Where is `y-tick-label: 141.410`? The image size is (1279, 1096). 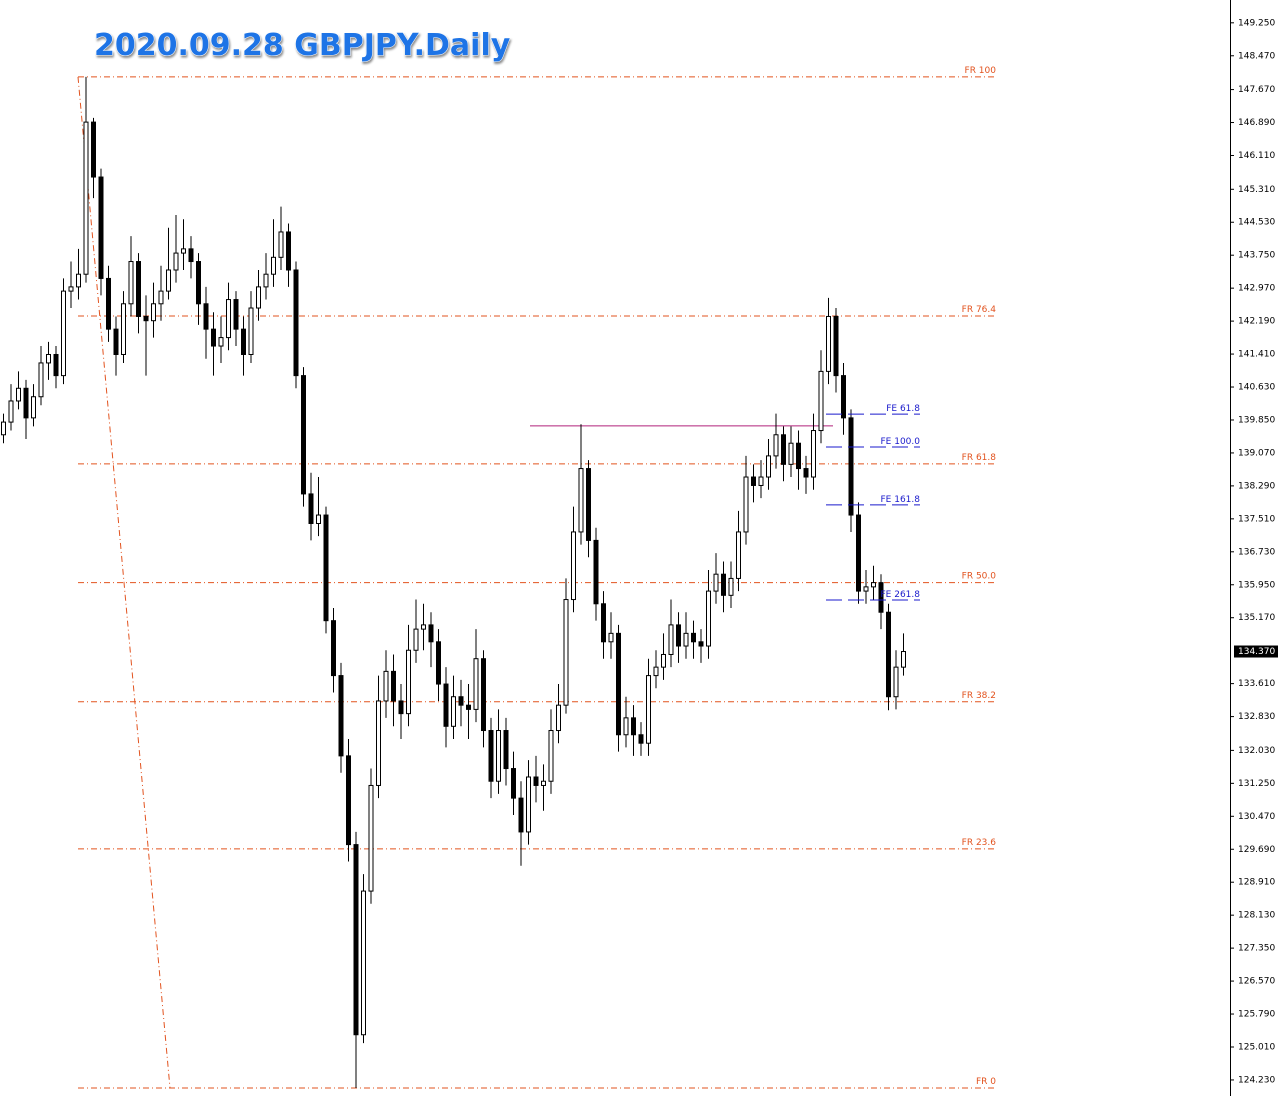 y-tick-label: 141.410 is located at coordinates (1256, 355).